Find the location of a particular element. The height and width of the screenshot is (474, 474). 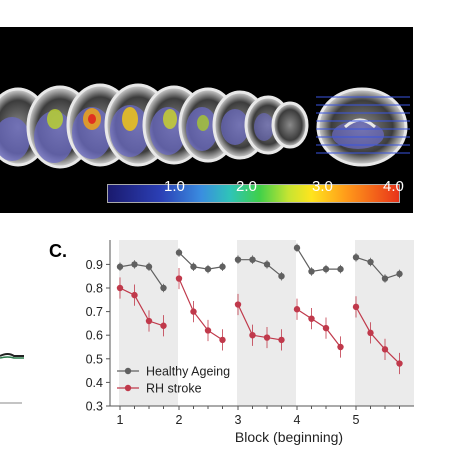

y-tick-label: 0.4 is located at coordinates (94, 383).